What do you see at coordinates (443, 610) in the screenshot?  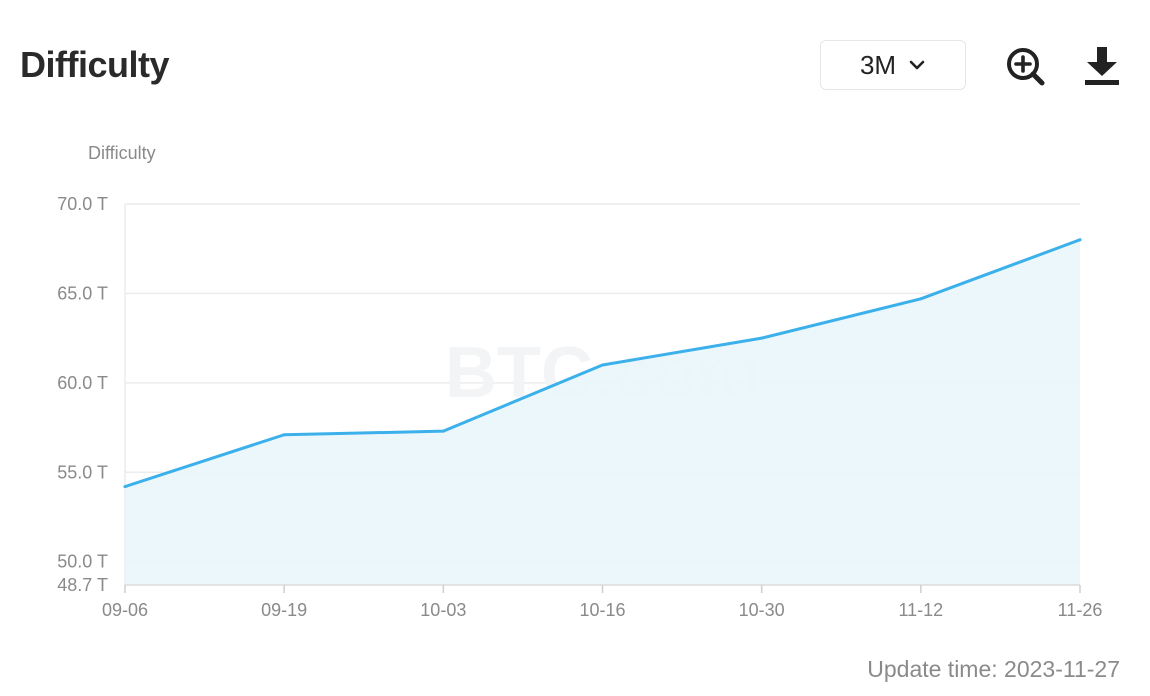 I see `x-tick-label: 10-03` at bounding box center [443, 610].